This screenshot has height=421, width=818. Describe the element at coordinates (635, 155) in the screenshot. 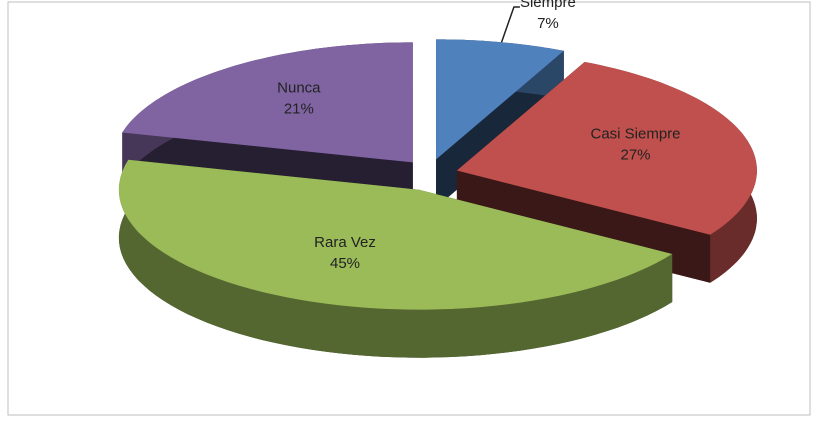

I see `slice-label-value: 27%` at that location.